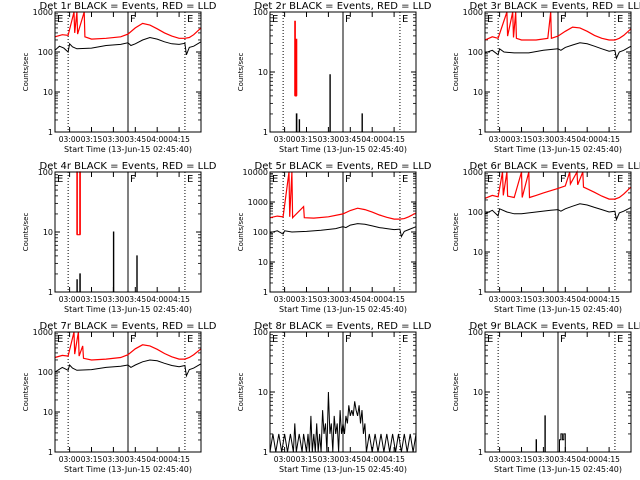 The image size is (640, 480). What do you see at coordinates (255, 172) in the screenshot?
I see `y-tick-label: 10000` at bounding box center [255, 172].